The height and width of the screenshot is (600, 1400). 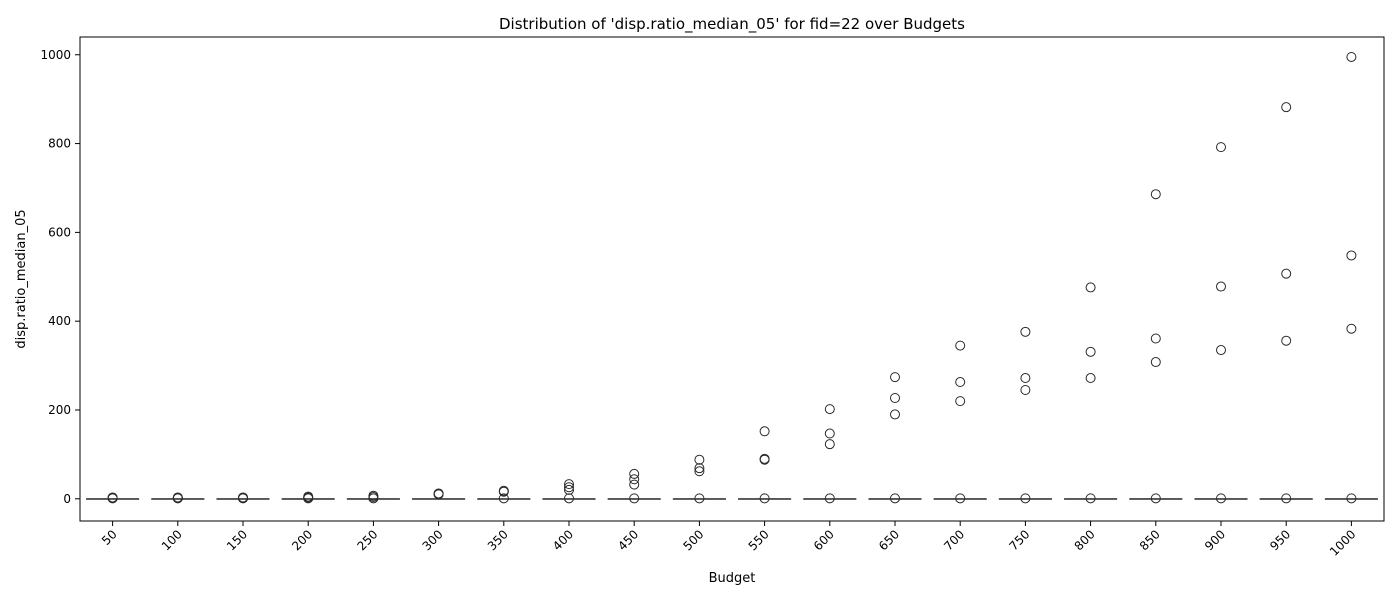 What do you see at coordinates (693, 540) in the screenshot?
I see `x-tick-label: 500` at bounding box center [693, 540].